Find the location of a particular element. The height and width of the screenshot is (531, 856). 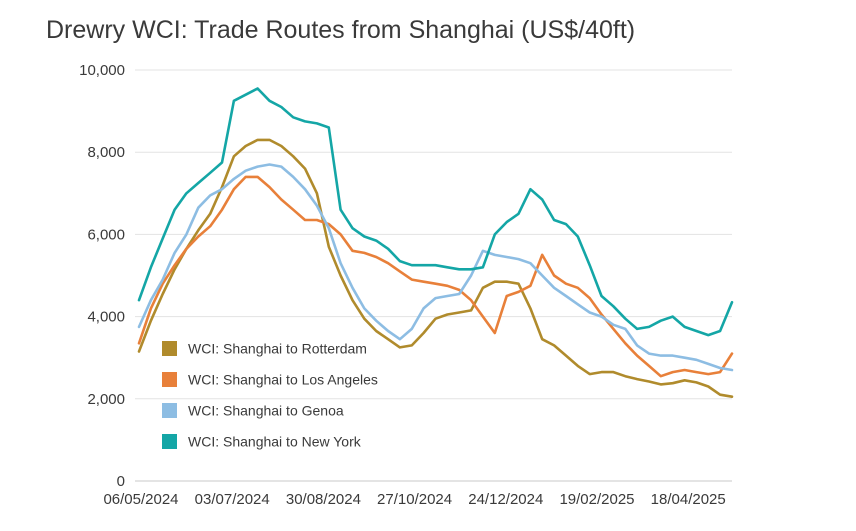

x-tick-label: 18/04/2025 is located at coordinates (688, 499).